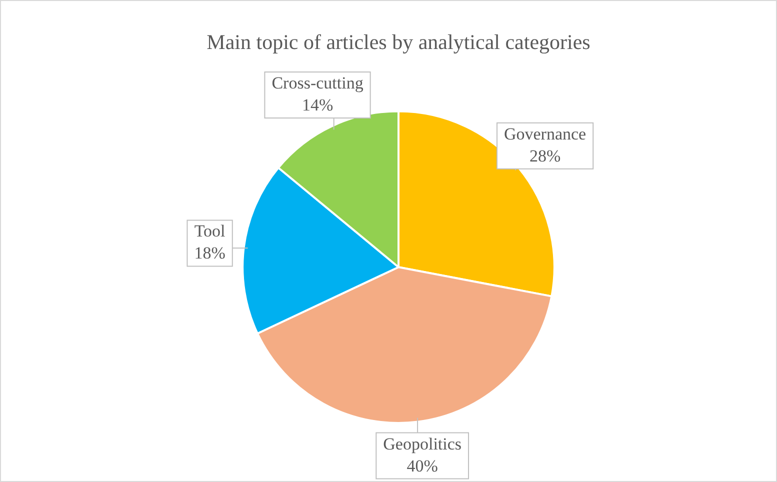  I want to click on data-label: 18%, so click(210, 253).